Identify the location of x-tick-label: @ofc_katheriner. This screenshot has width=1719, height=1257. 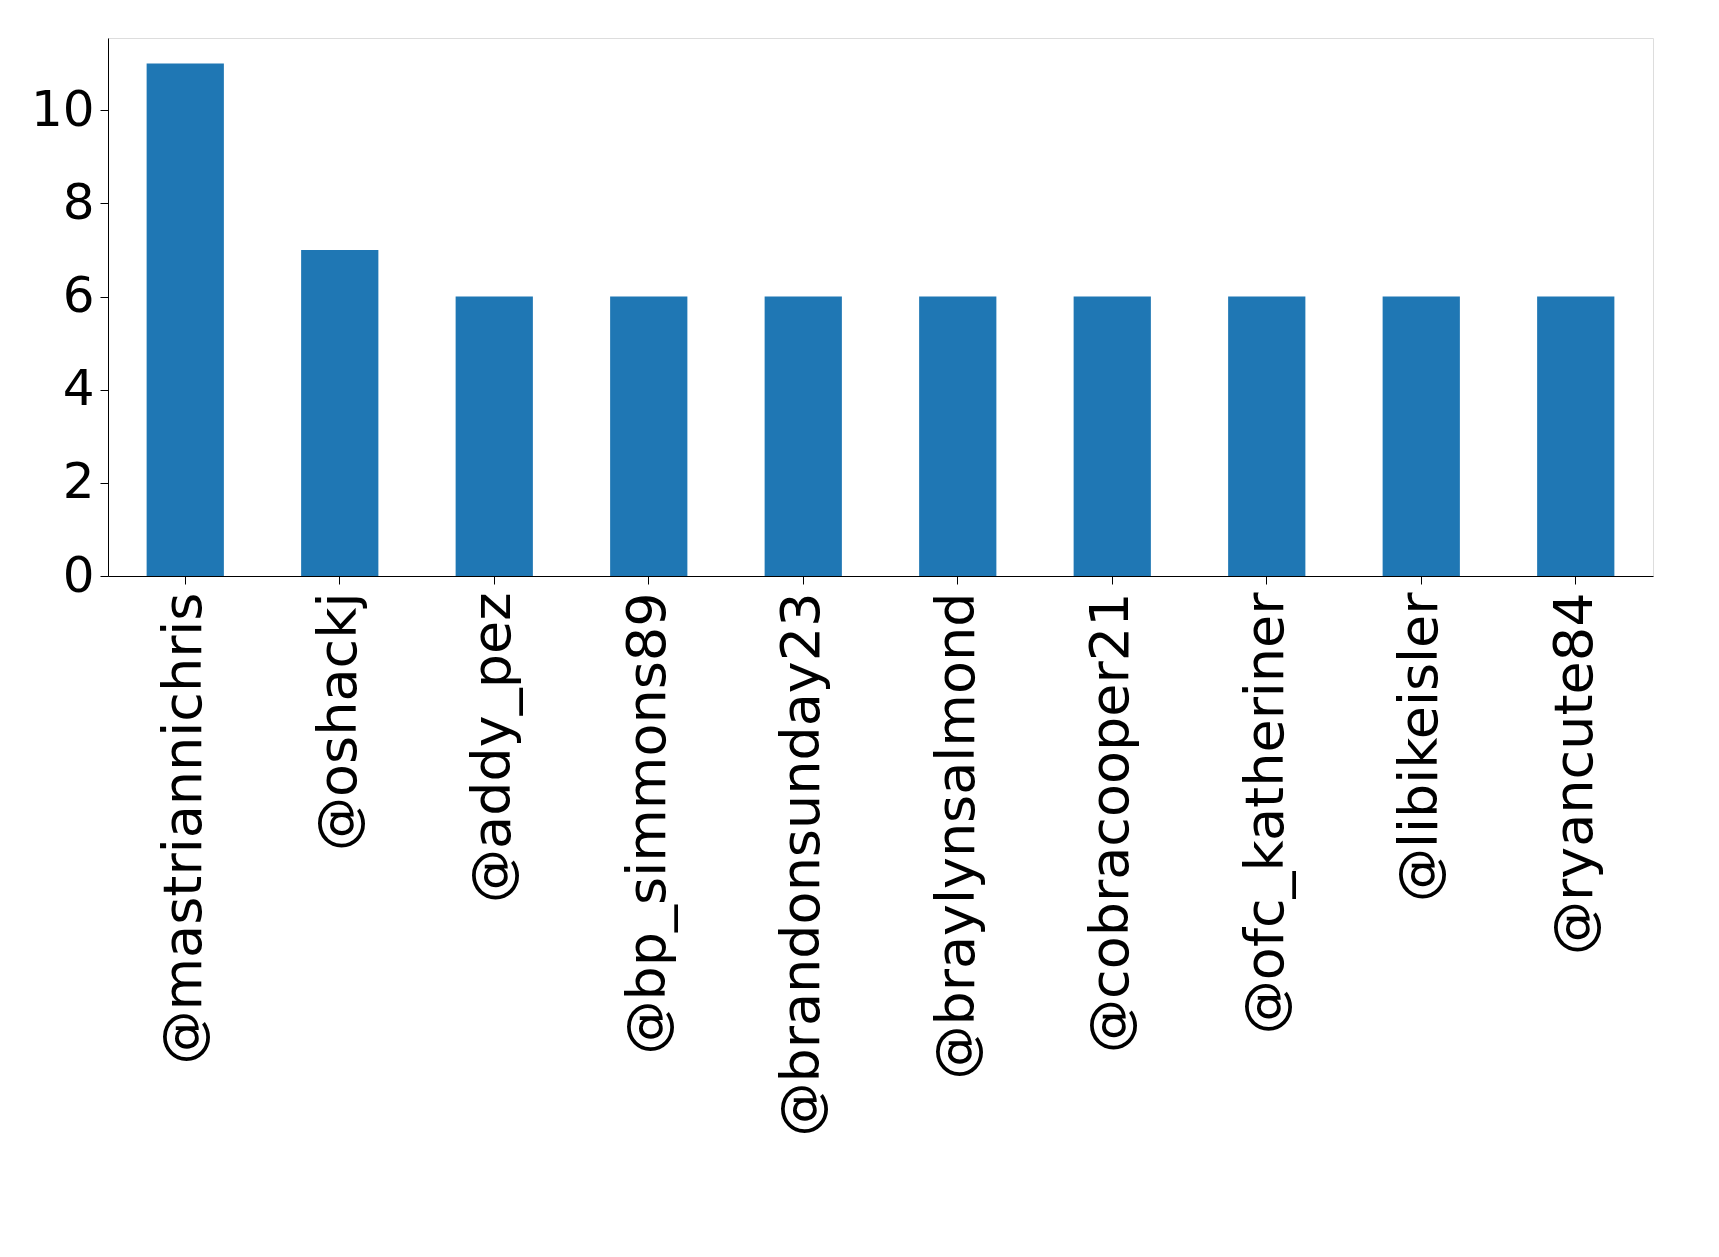
(1264, 813).